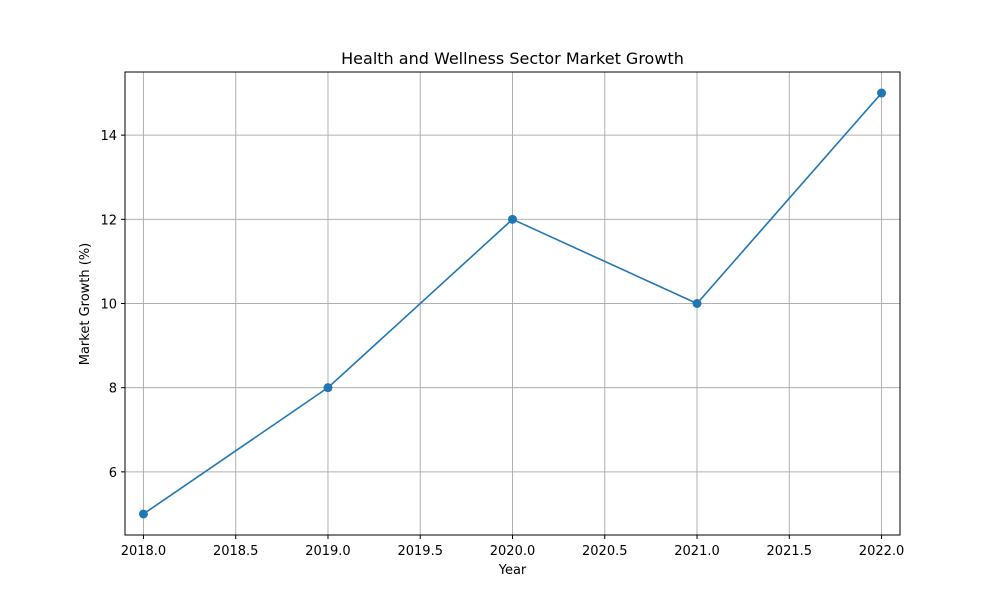 This screenshot has width=1000, height=600. I want to click on x-tick-label: 2021.0, so click(697, 551).